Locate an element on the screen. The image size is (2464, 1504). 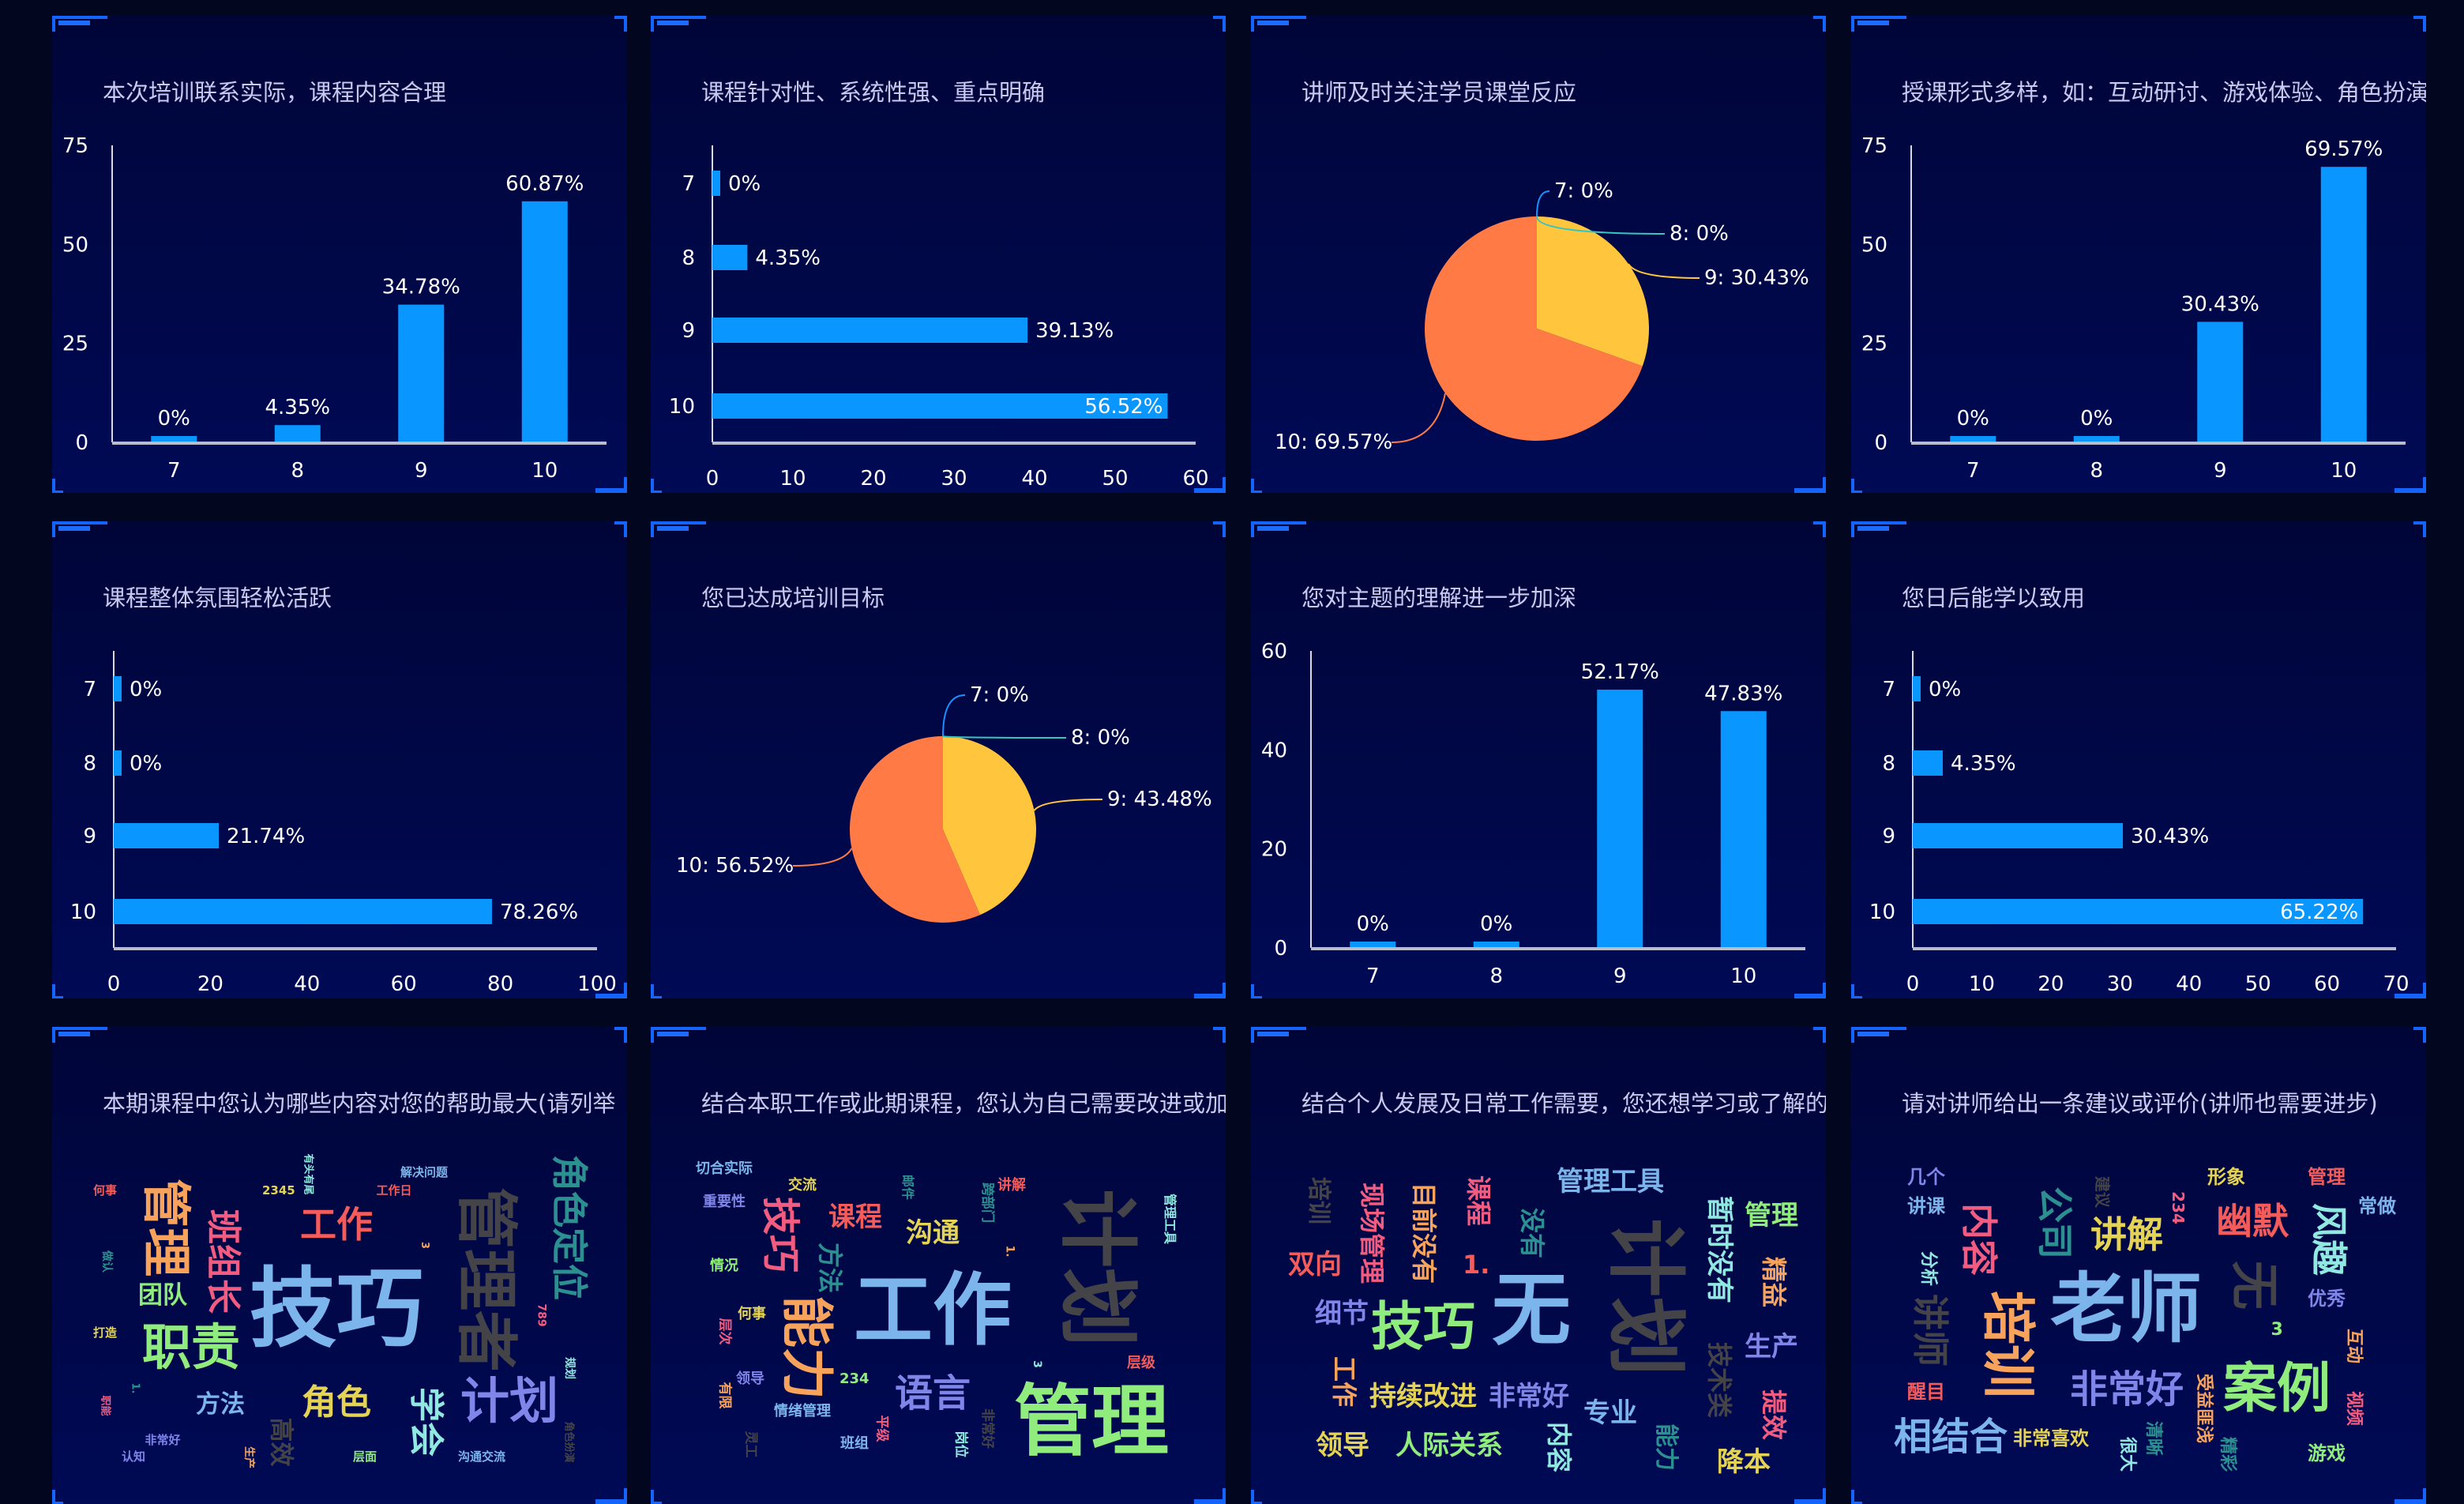
wordcloud-word: 情绪管理 is located at coordinates (802, 1411).